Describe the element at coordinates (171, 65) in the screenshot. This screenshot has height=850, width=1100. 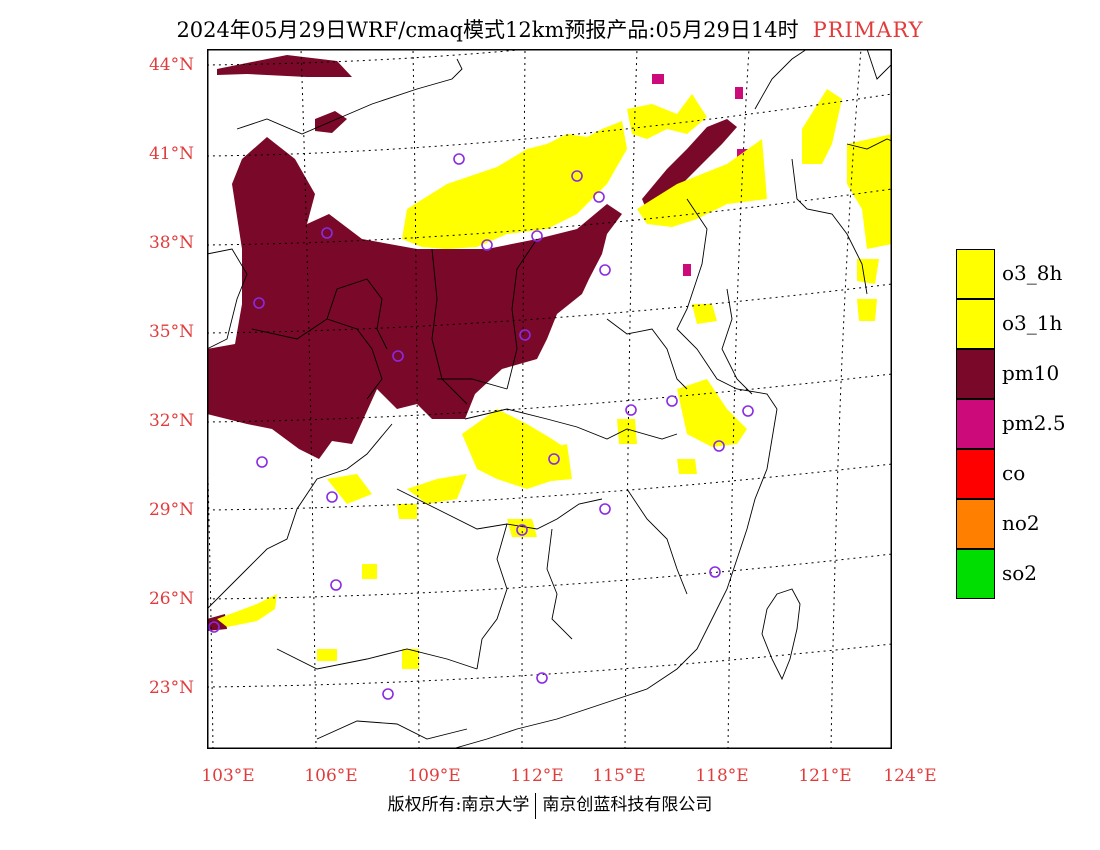
I see `lat-label-44: 44°N` at that location.